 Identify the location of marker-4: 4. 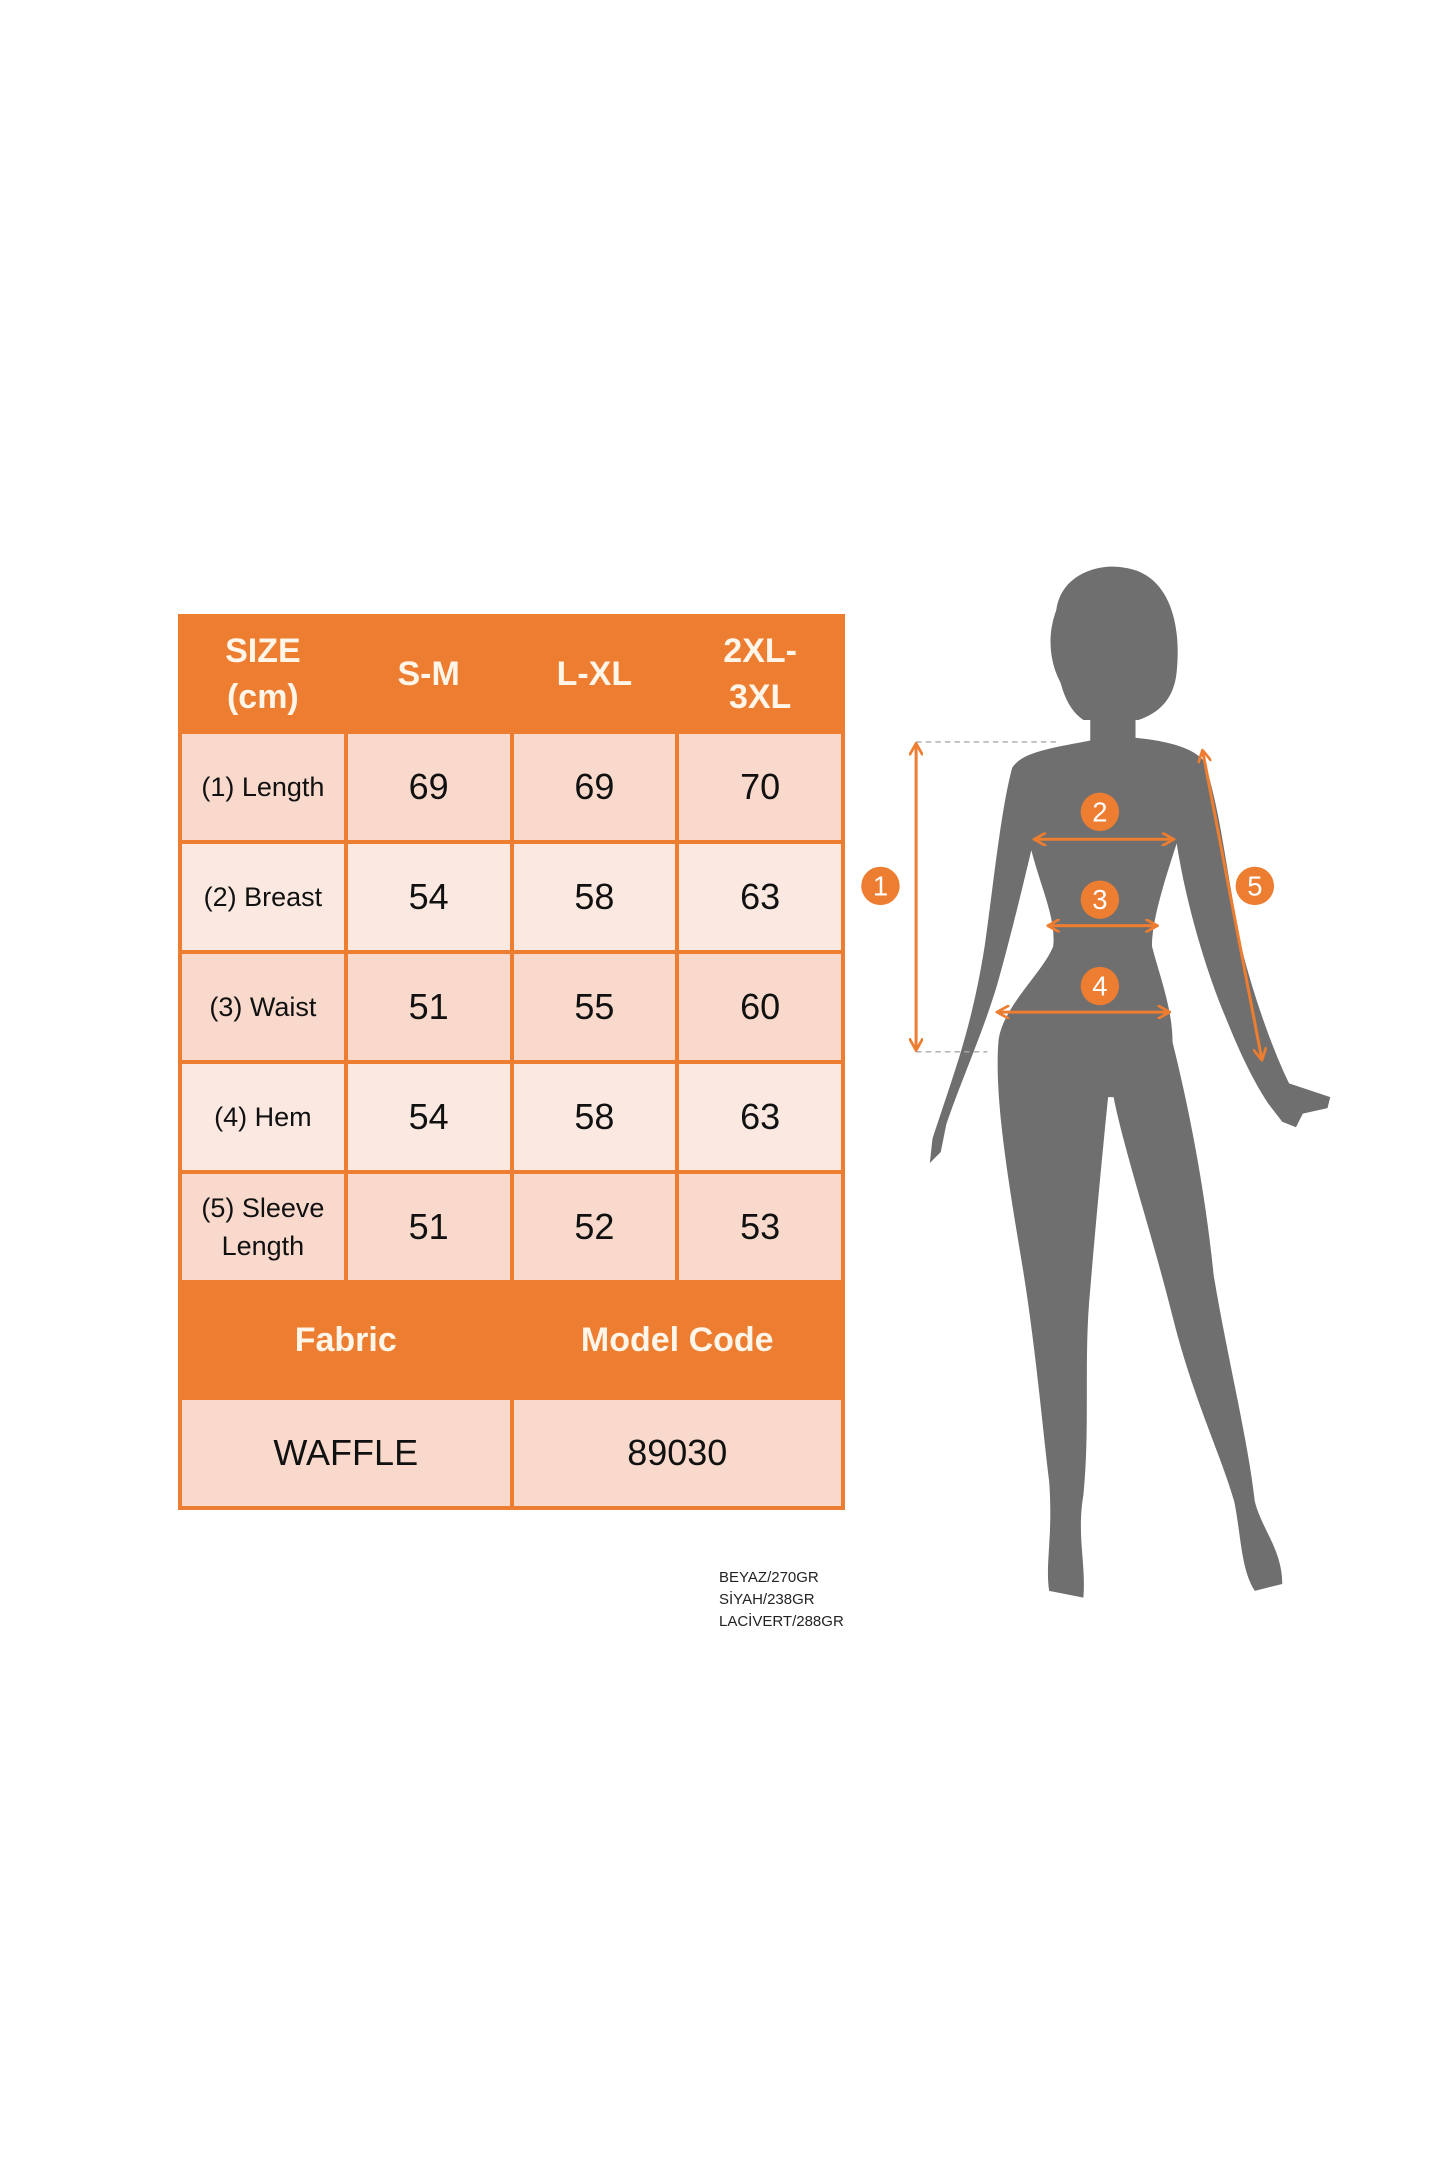
(1100, 986).